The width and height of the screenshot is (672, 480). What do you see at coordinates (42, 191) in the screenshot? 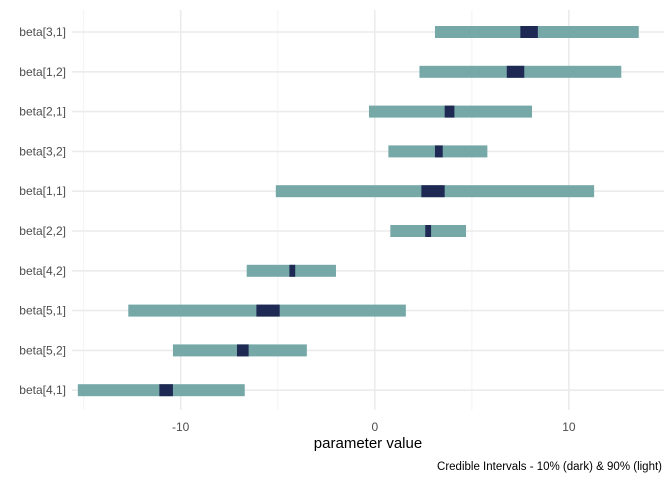
I see `y-tick-label: beta[1,1]` at bounding box center [42, 191].